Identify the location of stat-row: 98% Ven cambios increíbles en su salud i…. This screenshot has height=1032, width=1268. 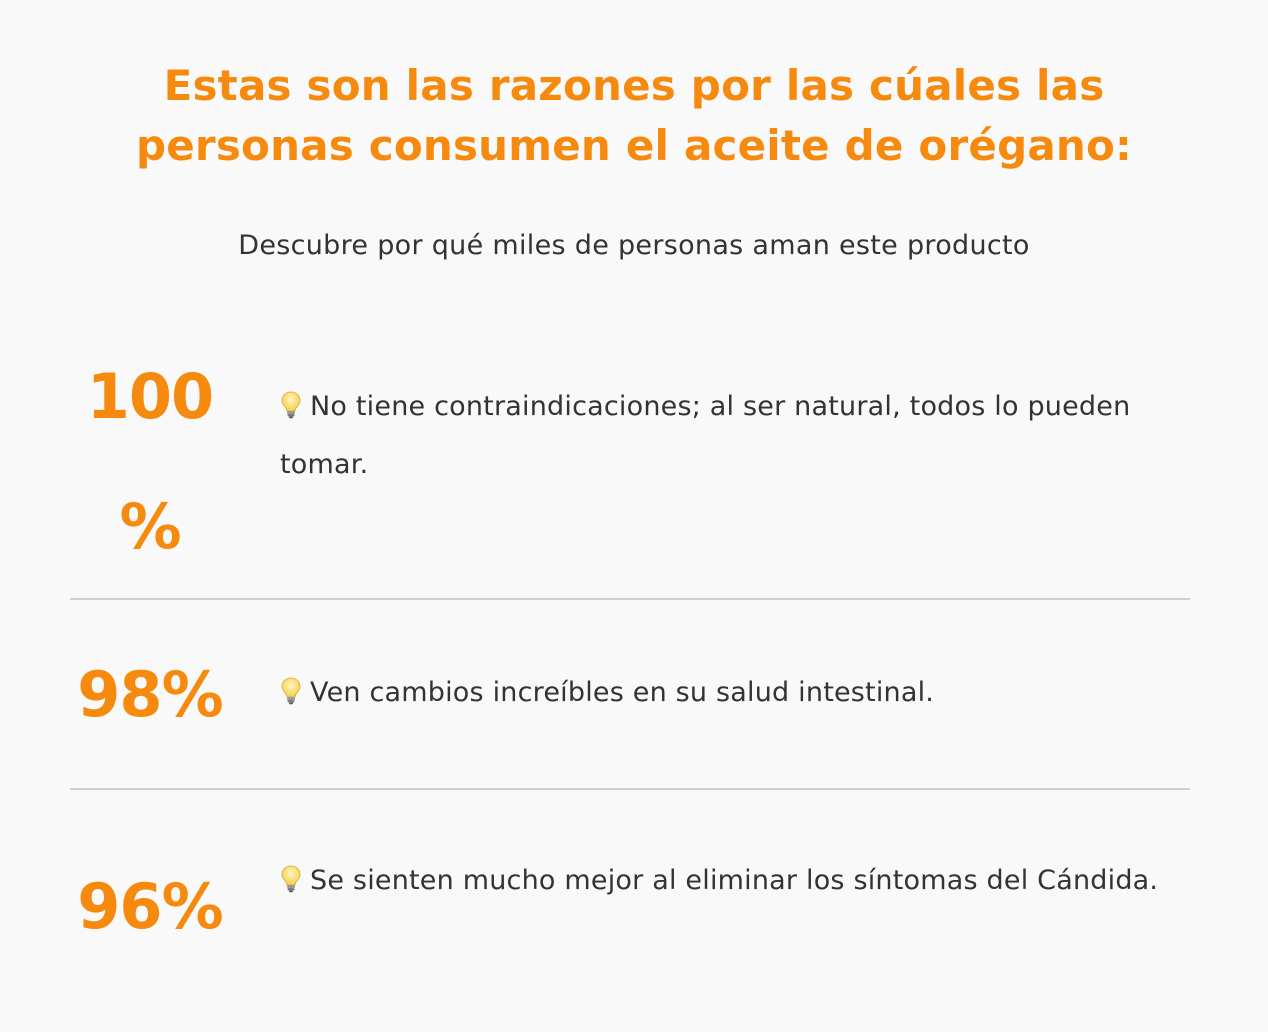
(630, 695).